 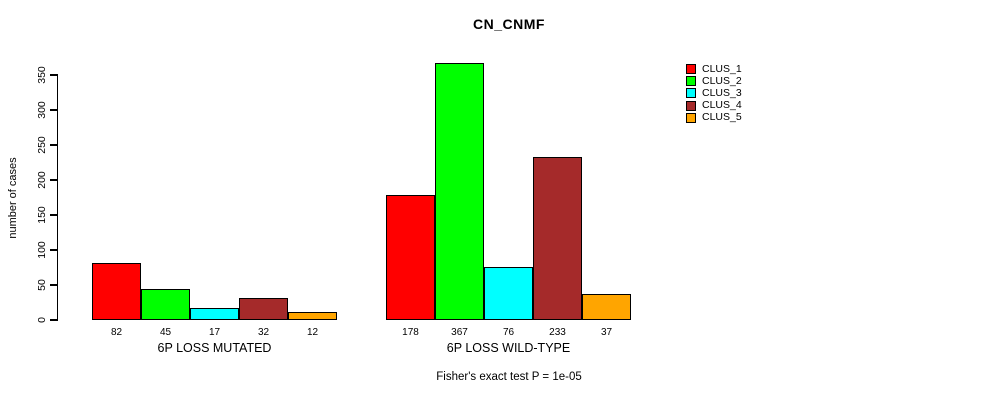 I want to click on legend-label: CLUS_4, so click(x=722, y=105).